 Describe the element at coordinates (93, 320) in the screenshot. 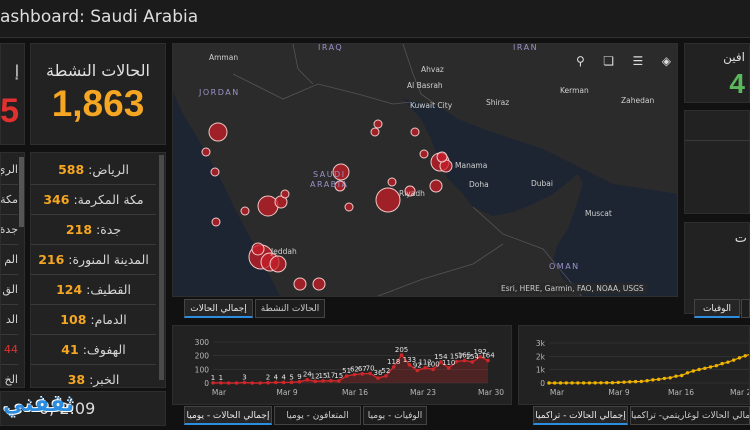

I see `city-row: الدمام: 108` at that location.